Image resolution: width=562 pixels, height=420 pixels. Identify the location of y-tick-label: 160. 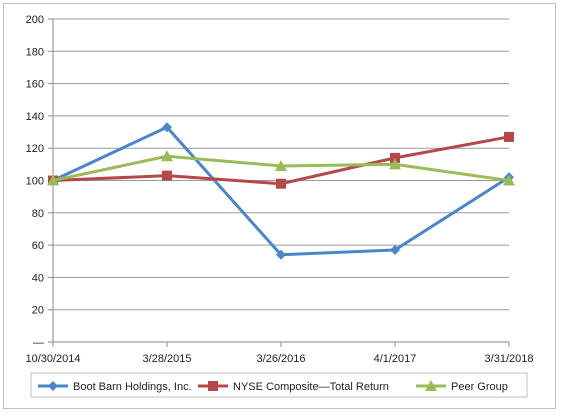
(35, 85).